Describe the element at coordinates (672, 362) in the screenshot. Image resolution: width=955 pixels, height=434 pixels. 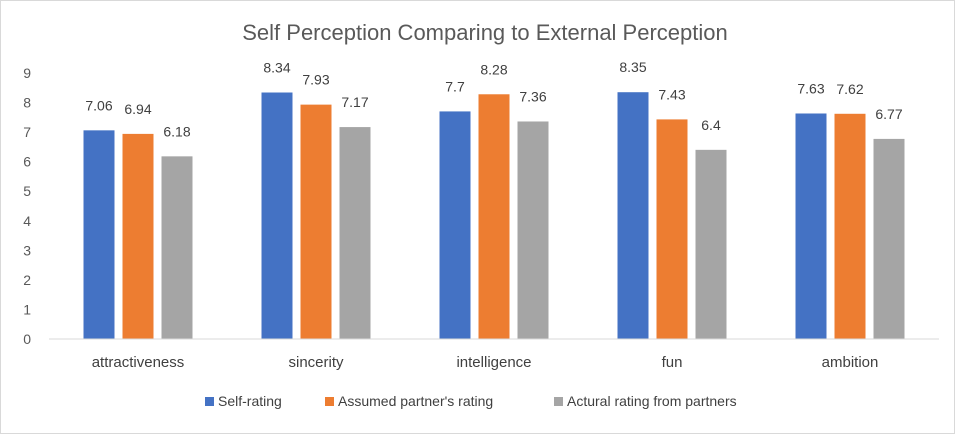
I see `category-label: fun` at that location.